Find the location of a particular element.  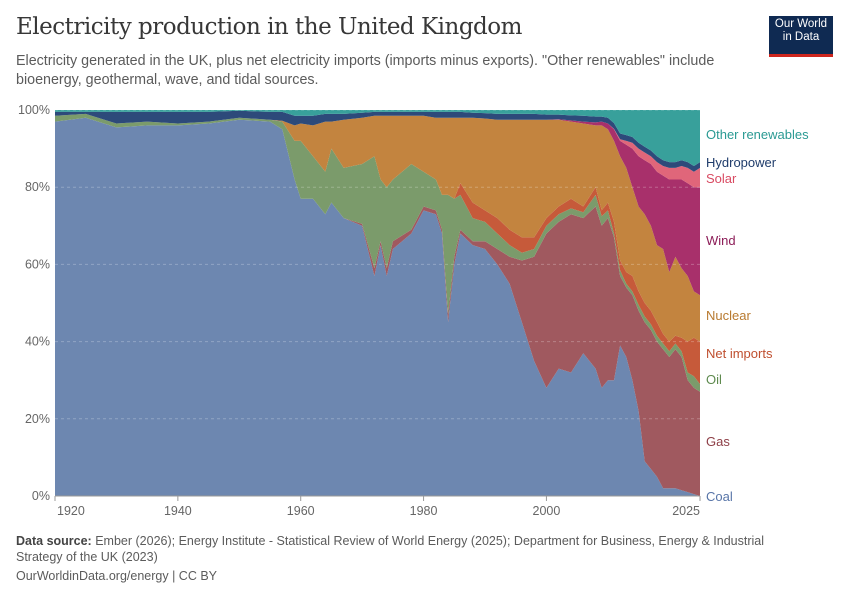

area-other-renewables is located at coordinates (377, 138).